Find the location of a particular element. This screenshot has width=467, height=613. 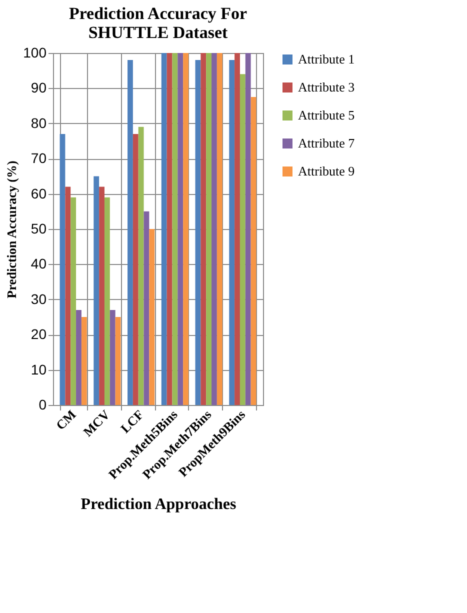

legend-label: Attribute 1 is located at coordinates (326, 59).